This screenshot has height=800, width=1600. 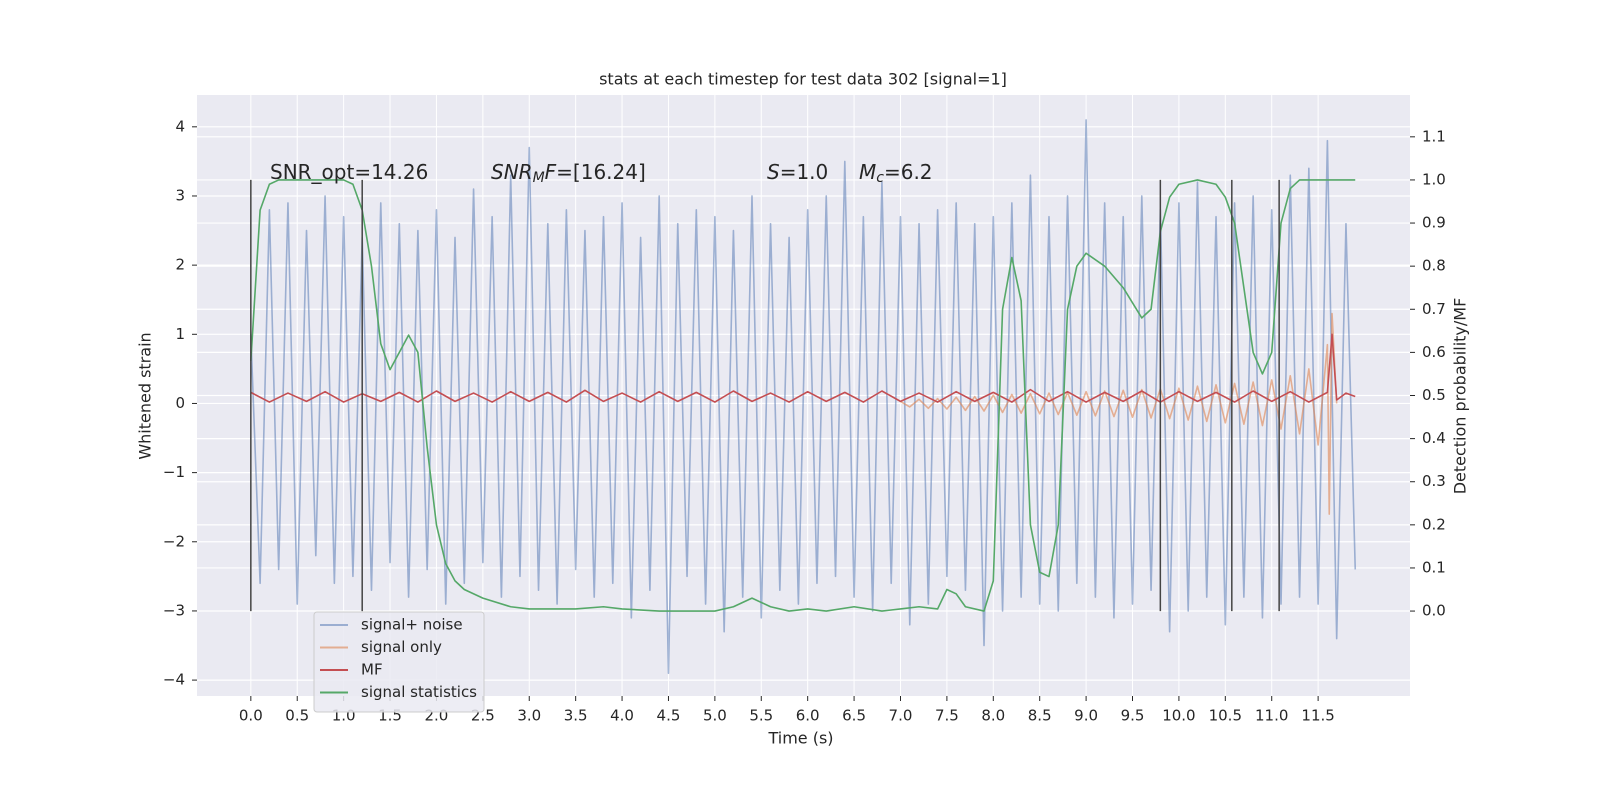 I want to click on y-tick-label: 4, so click(x=180, y=126).